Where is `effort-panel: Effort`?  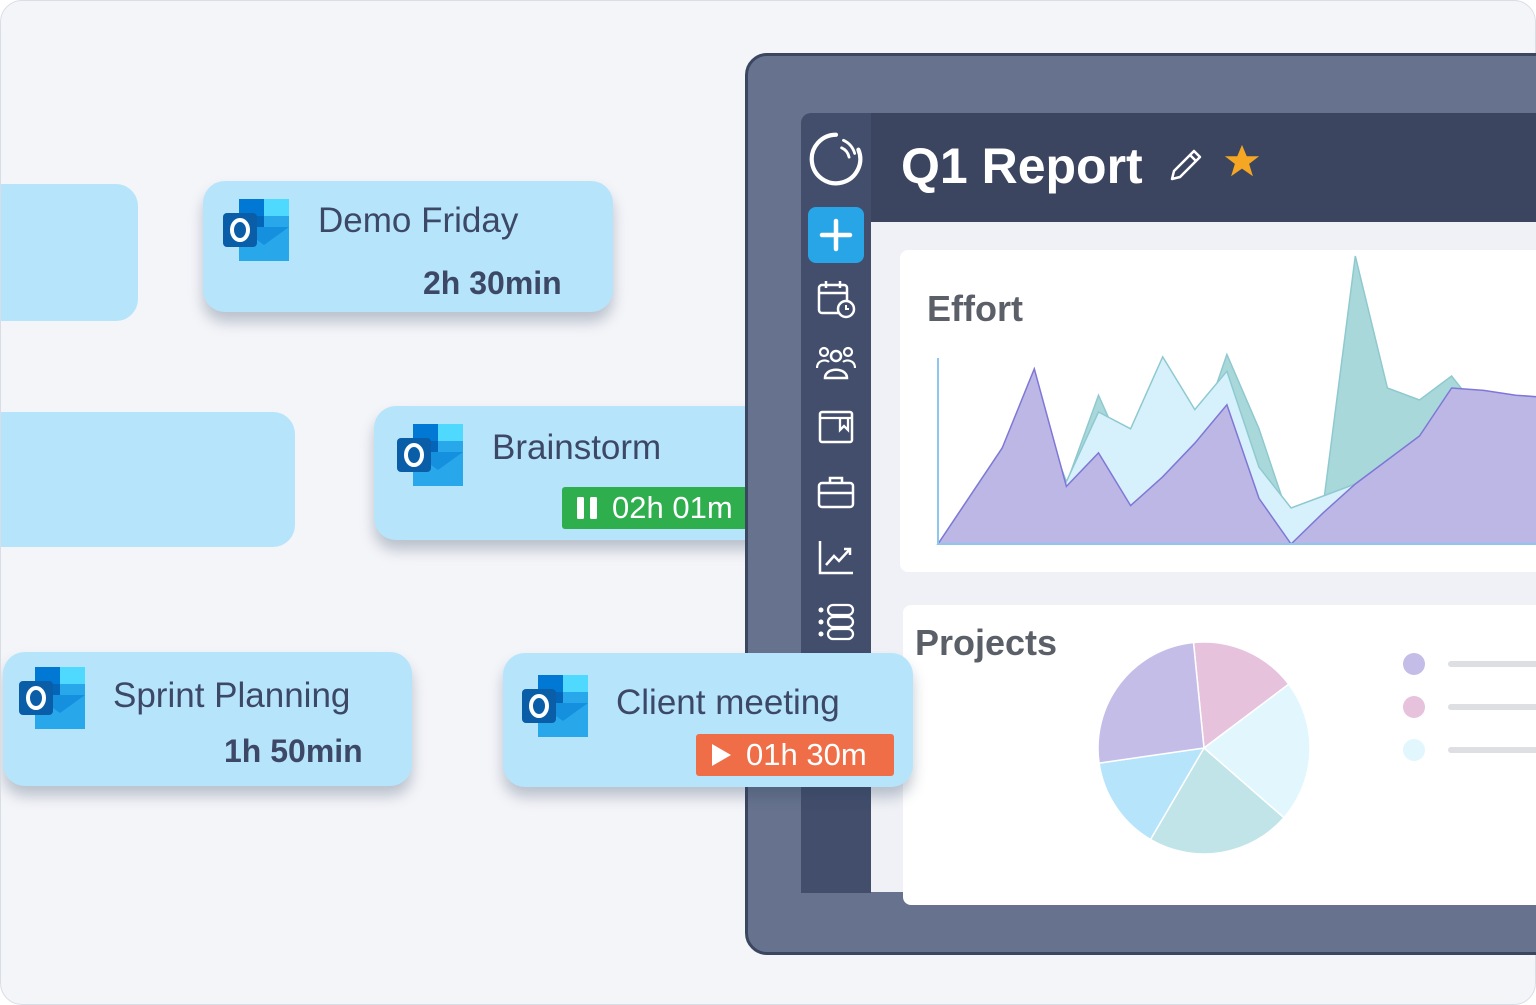
effort-panel: Effort is located at coordinates (1218, 411).